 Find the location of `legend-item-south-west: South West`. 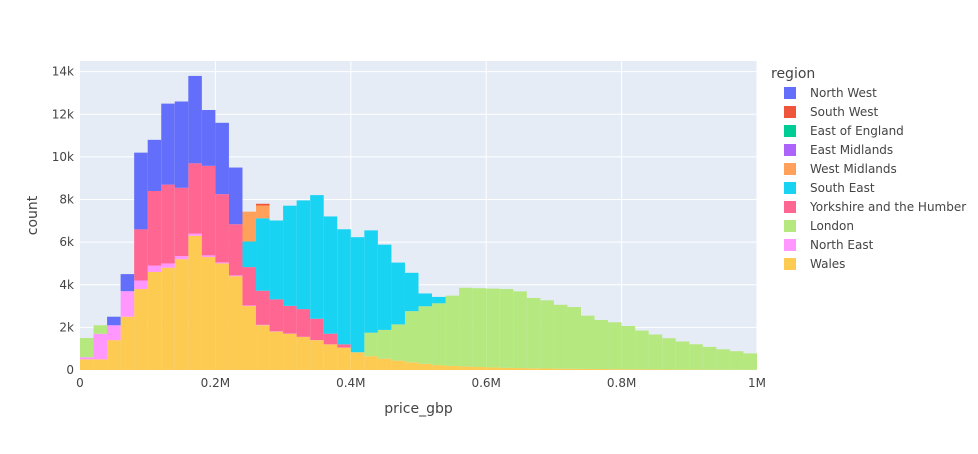

legend-item-south-west: South West is located at coordinates (831, 112).